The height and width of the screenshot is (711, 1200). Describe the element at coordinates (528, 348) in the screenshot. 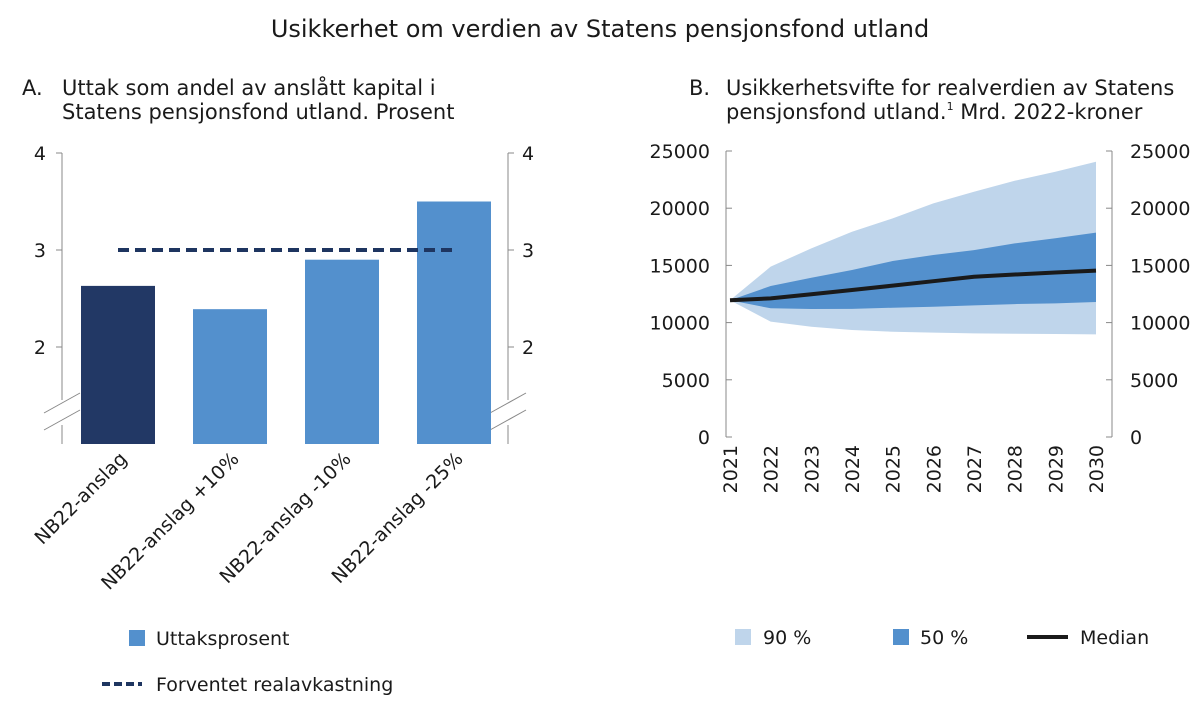

I see `y-tick-label-right: 2` at that location.